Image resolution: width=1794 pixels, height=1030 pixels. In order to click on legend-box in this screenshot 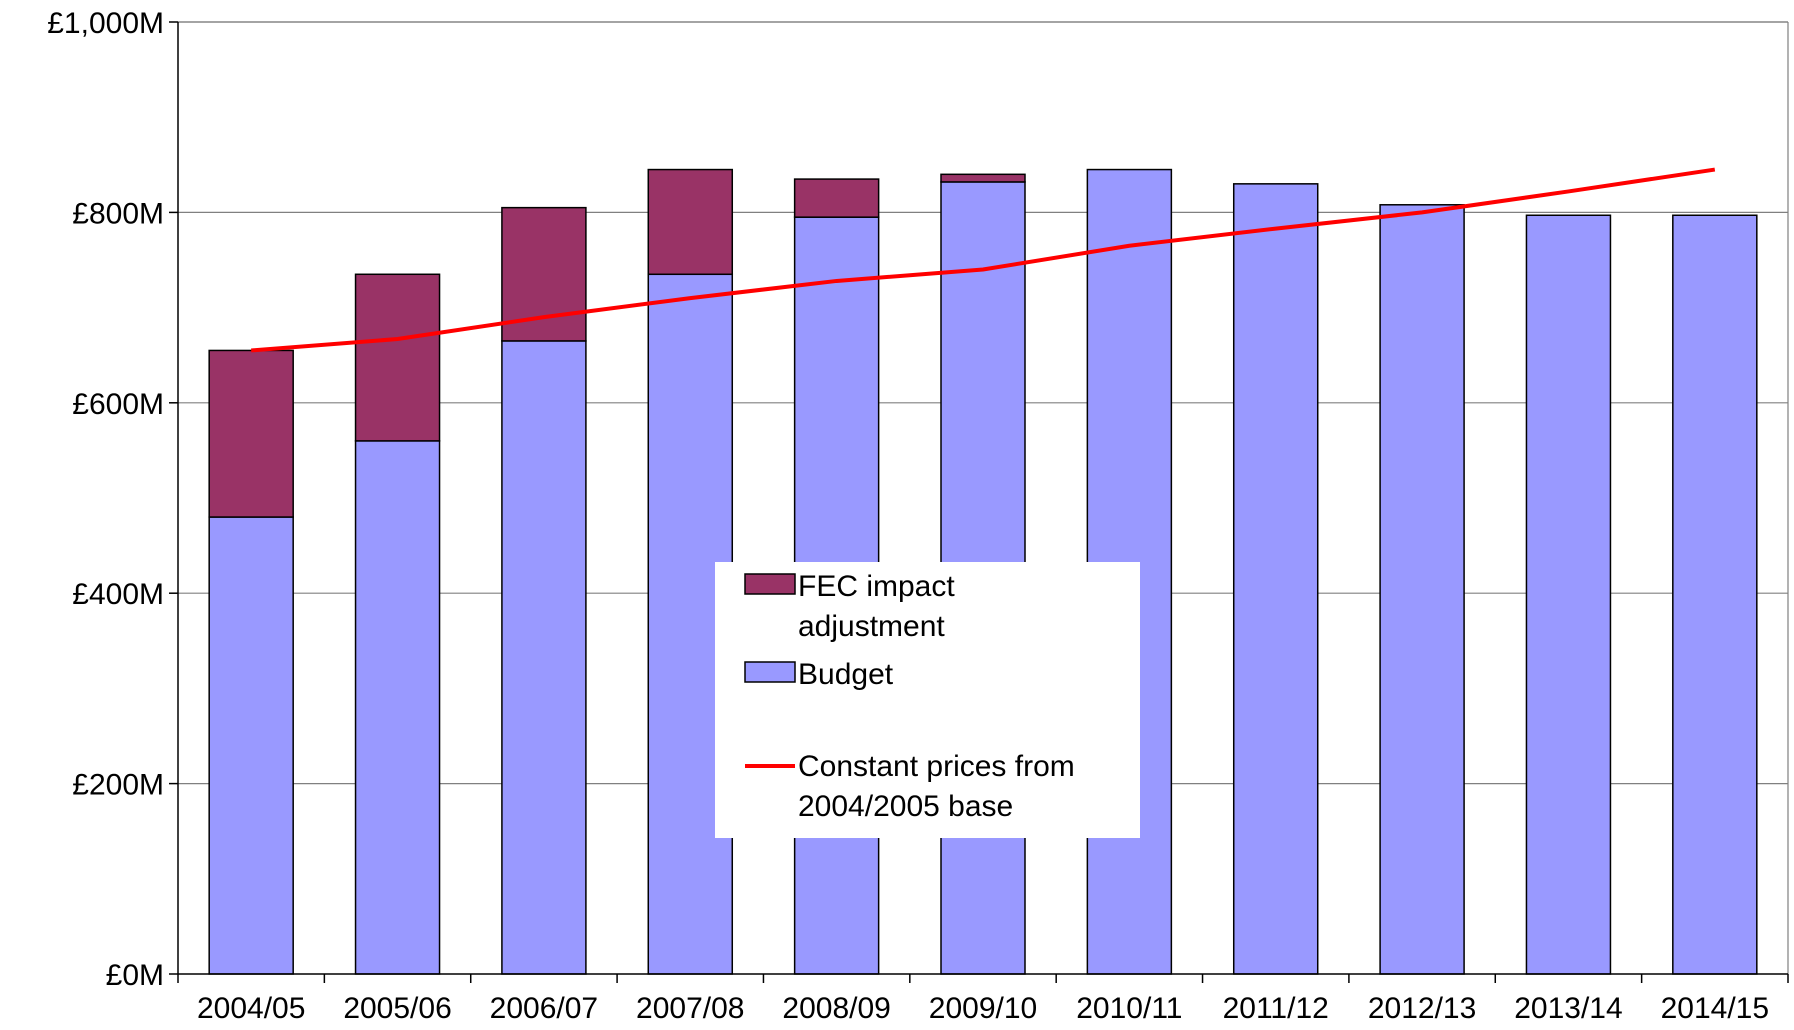, I will do `click(927, 700)`.